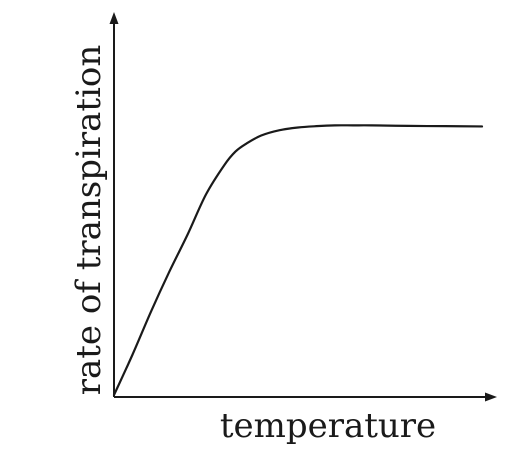 The width and height of the screenshot is (511, 463). I want to click on y-axis-label: rate of transpiration, so click(89, 220).